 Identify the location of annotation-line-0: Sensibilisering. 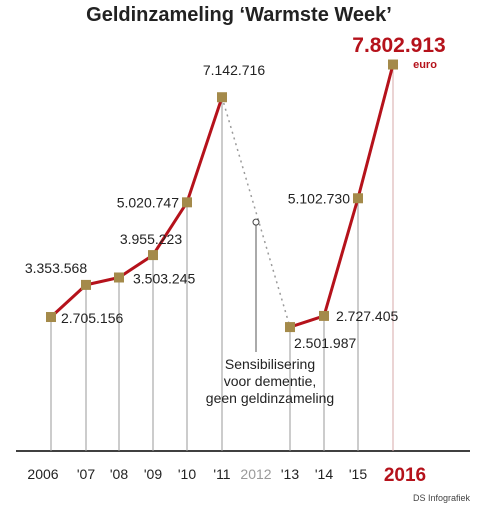
(270, 364).